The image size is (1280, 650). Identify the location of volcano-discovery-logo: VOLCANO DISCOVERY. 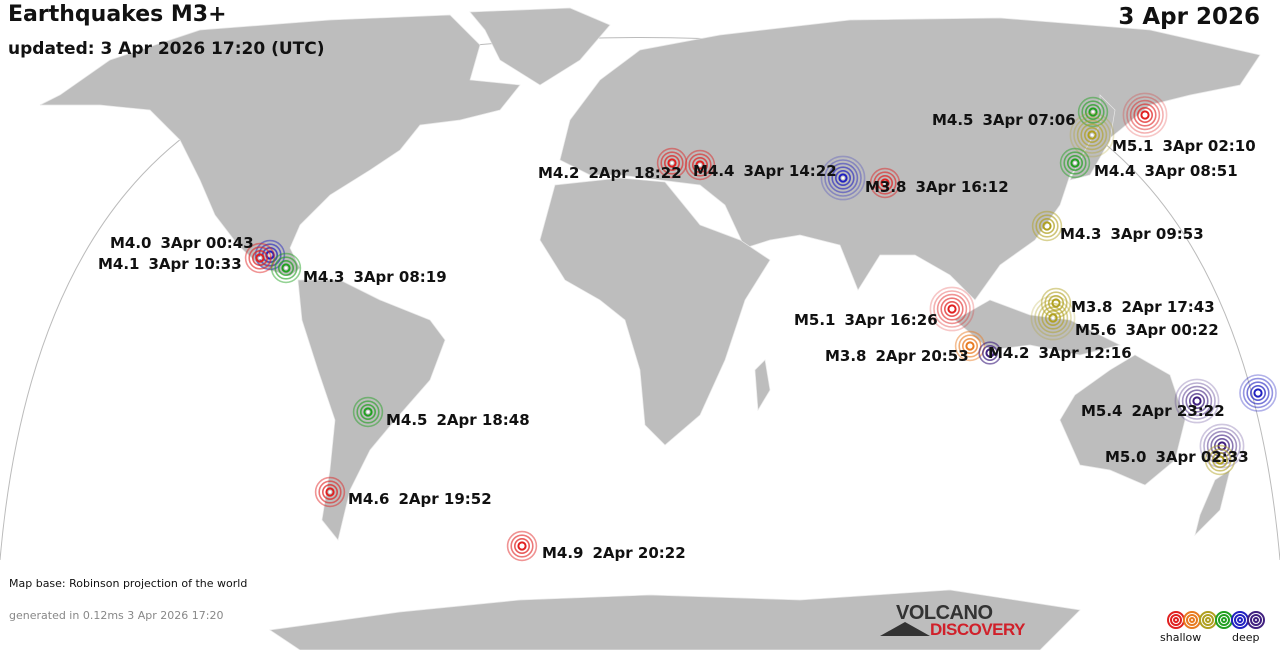
(960, 622).